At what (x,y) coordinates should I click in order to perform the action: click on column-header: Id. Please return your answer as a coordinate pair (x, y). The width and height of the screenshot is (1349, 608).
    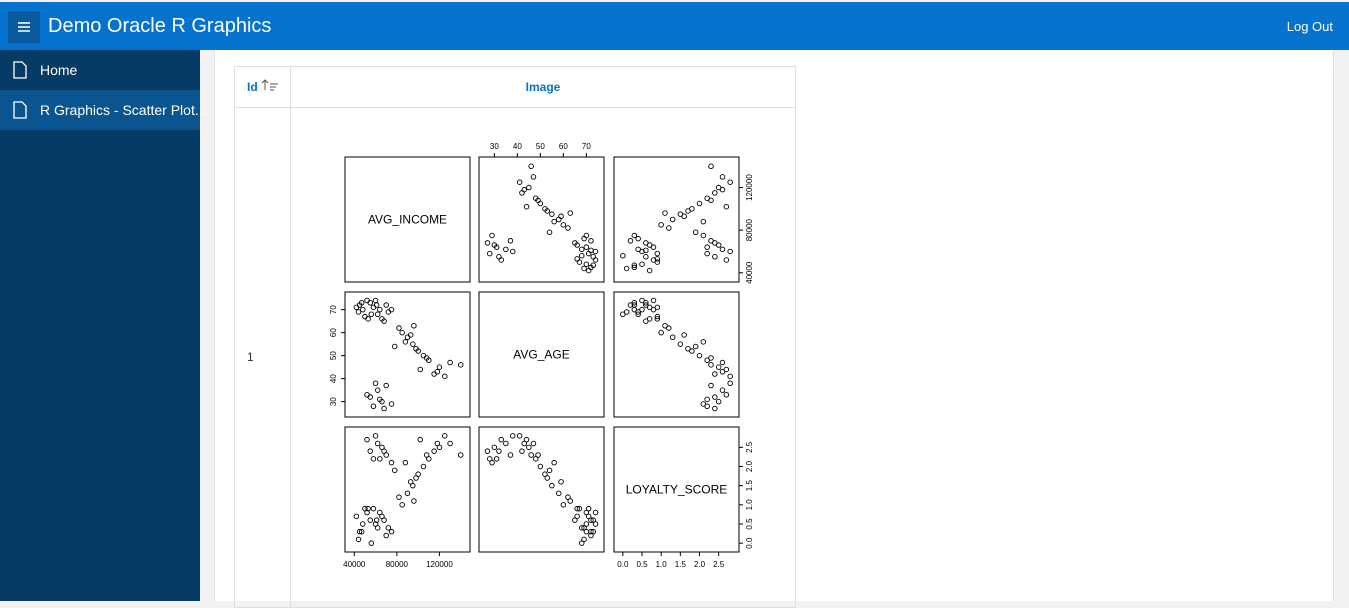
    Looking at the image, I should click on (263, 87).